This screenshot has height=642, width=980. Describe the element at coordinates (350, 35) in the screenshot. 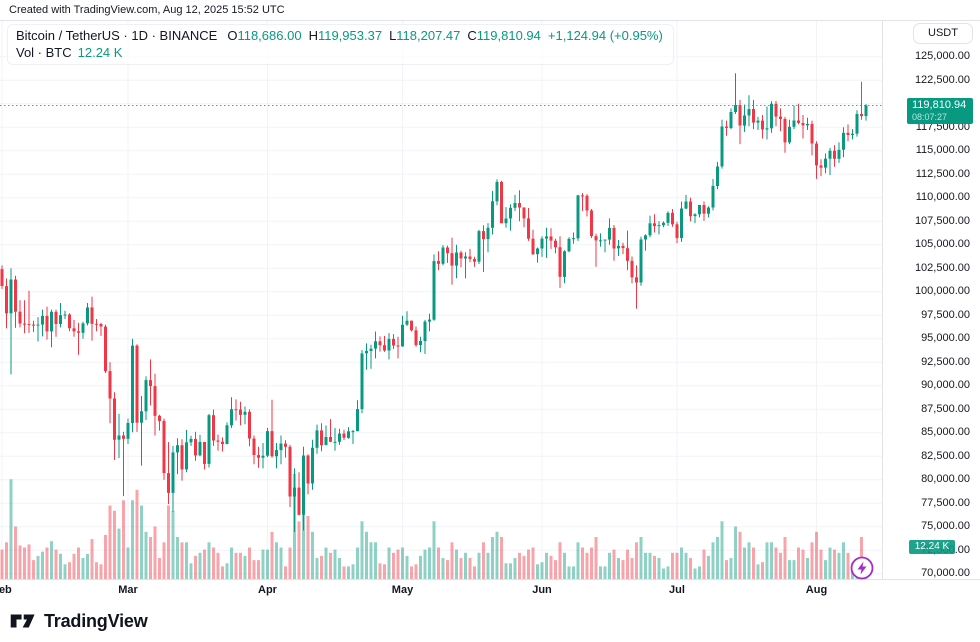

I see `high-value: 119,953.37` at that location.